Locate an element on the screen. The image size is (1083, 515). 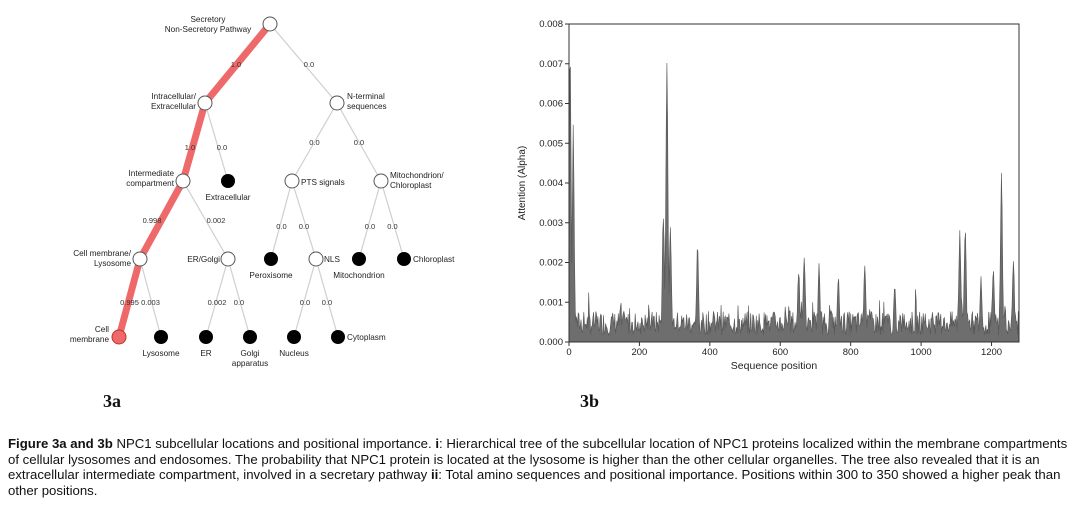
tree-edge-root-nterm is located at coordinates (303, 63).